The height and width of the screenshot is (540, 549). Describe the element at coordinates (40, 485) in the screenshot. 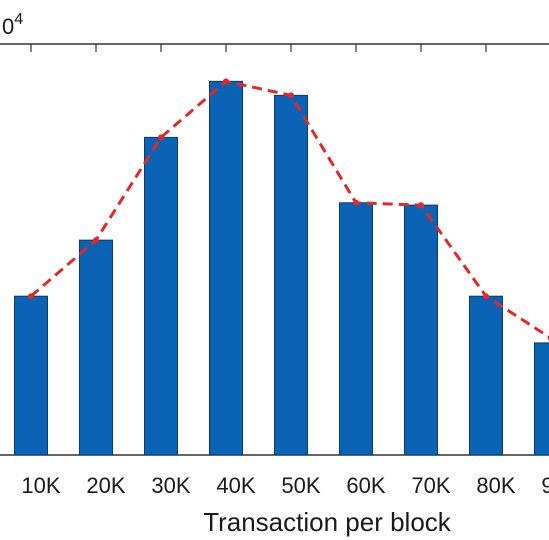

I see `x-tick-label-10K: 10K` at that location.